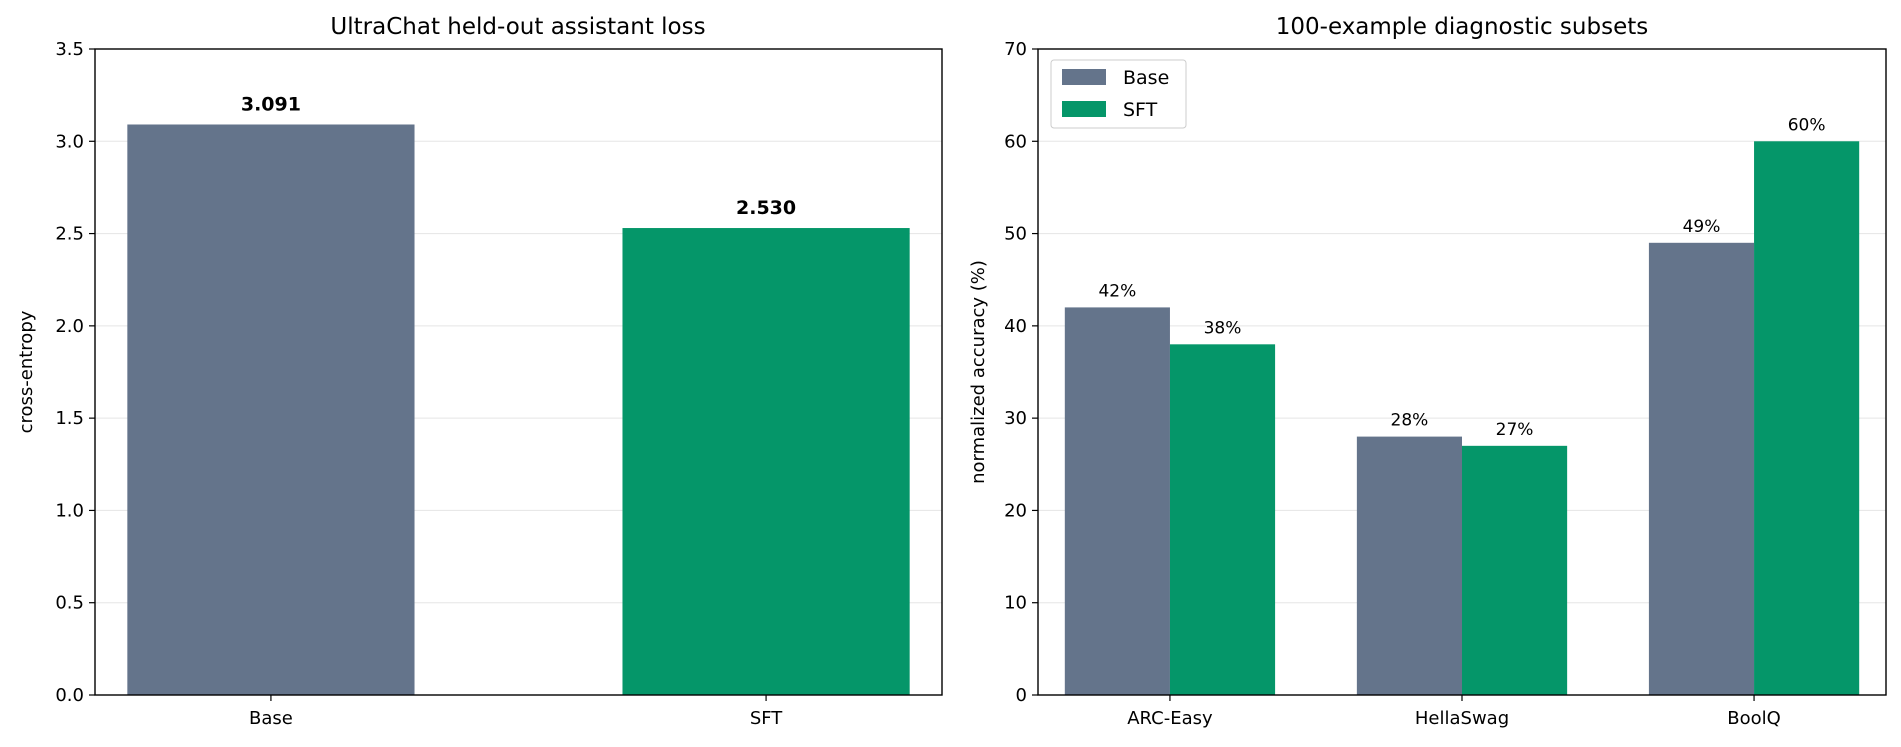 The image size is (1901, 747). I want to click on data-label-base: 3.091, so click(271, 104).